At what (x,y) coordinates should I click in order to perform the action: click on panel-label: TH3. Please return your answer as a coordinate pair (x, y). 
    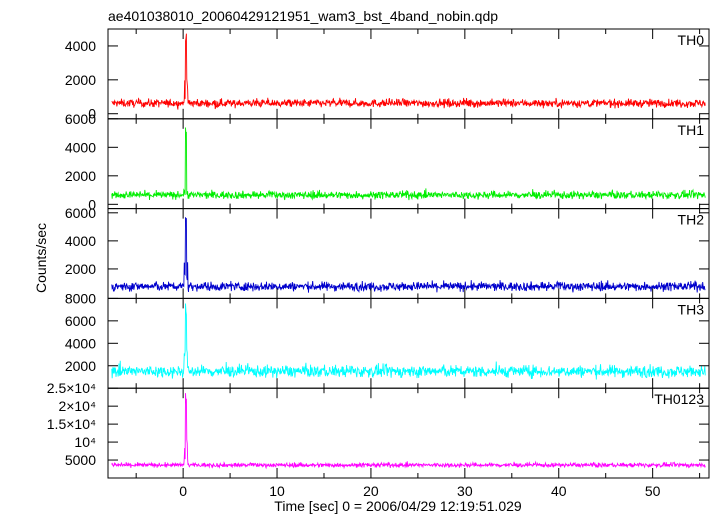
    Looking at the image, I should click on (691, 309).